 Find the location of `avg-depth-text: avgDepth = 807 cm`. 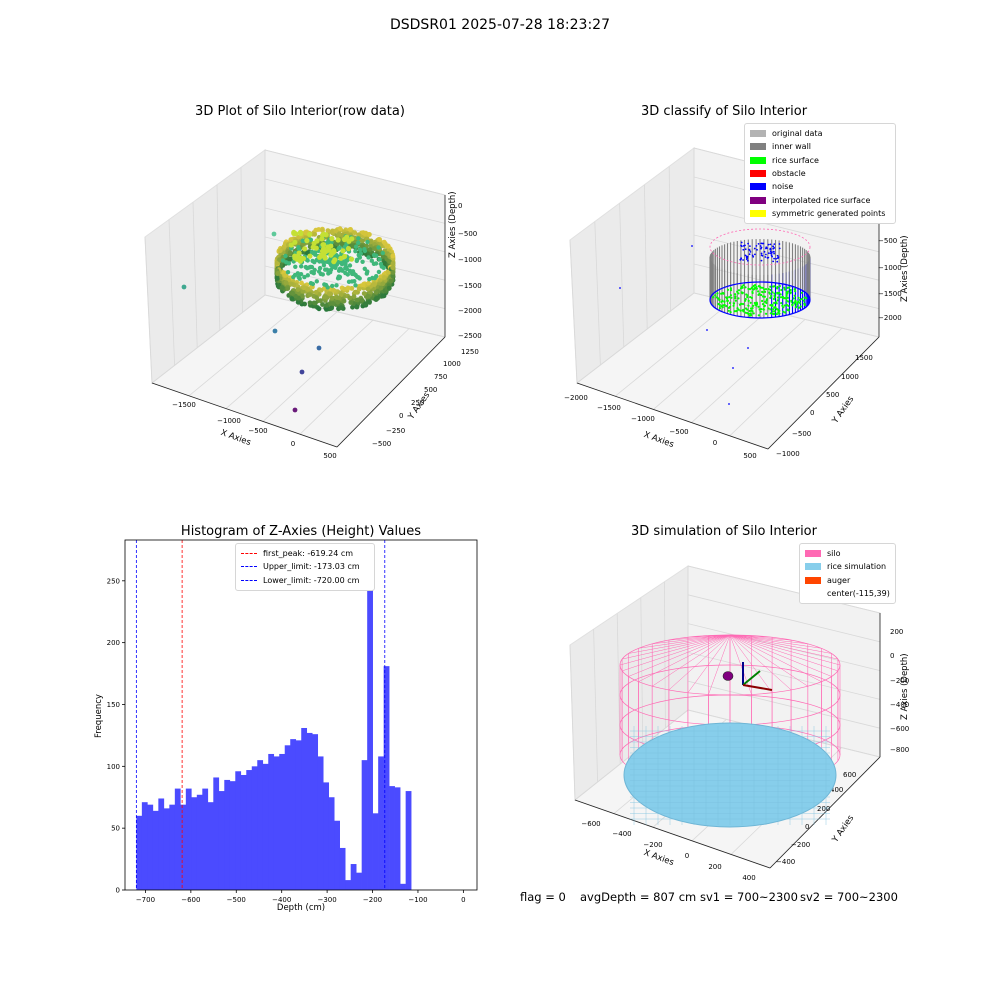

avg-depth-text: avgDepth = 807 cm is located at coordinates (638, 897).